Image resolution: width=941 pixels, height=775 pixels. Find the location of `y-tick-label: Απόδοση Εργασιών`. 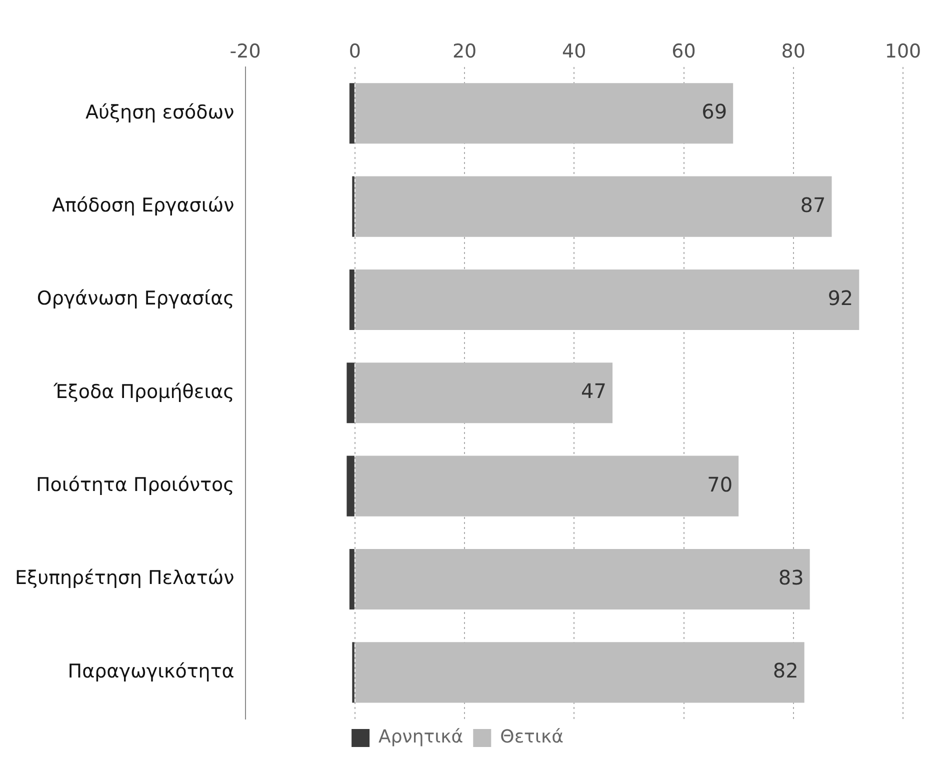

y-tick-label: Απόδοση Εργασιών is located at coordinates (143, 205).